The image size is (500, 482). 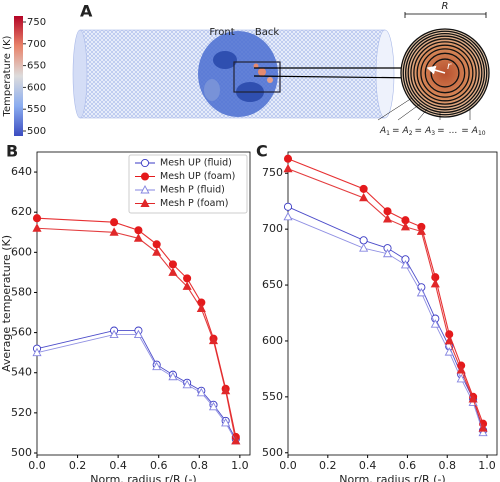 I want to click on panel-label: C, so click(x=262, y=151).